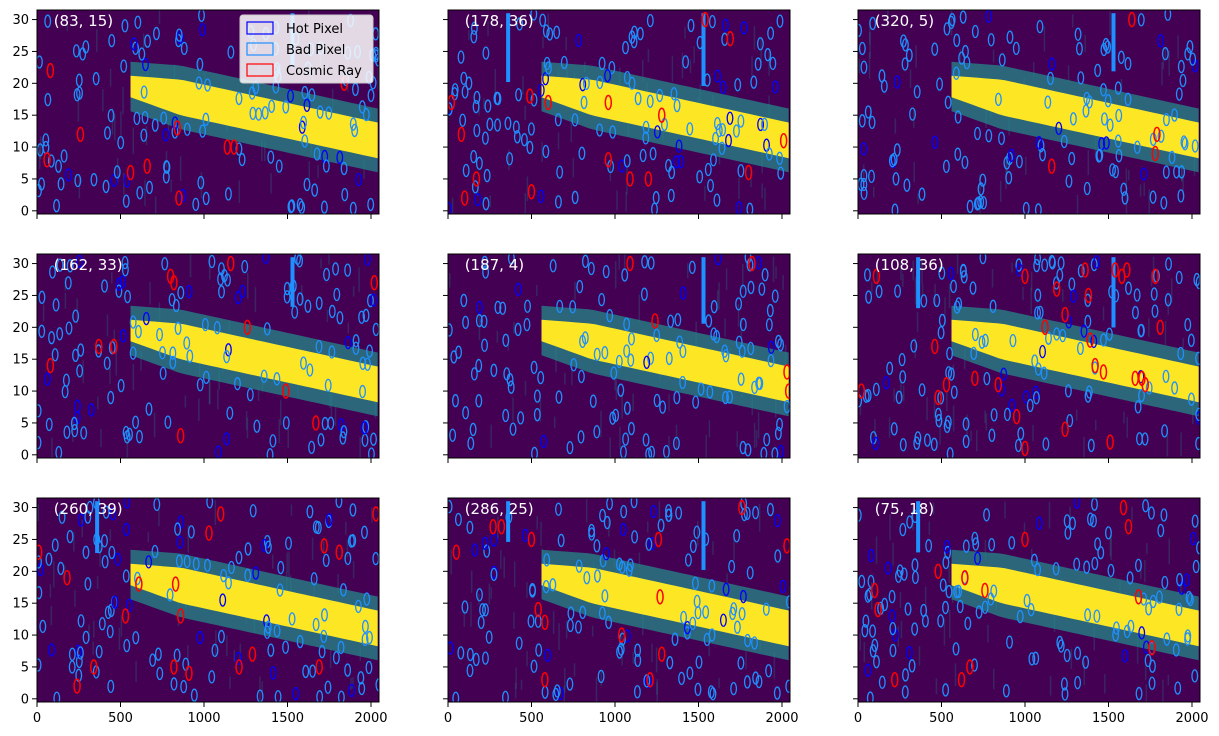 The width and height of the screenshot is (1219, 736). What do you see at coordinates (1113, 292) in the screenshot?
I see `bad-column` at bounding box center [1113, 292].